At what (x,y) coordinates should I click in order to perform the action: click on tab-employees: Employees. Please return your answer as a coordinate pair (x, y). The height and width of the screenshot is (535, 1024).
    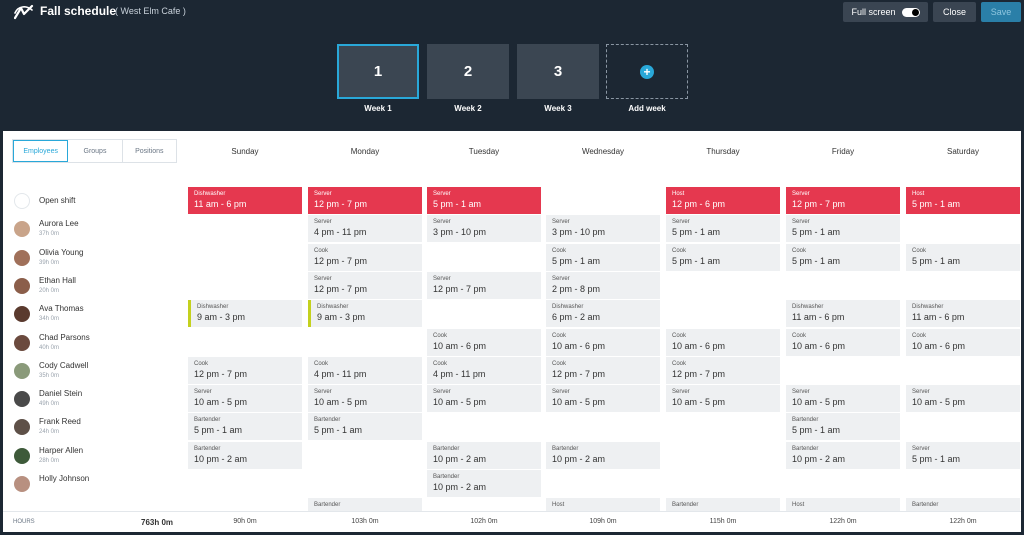
    Looking at the image, I should click on (41, 151).